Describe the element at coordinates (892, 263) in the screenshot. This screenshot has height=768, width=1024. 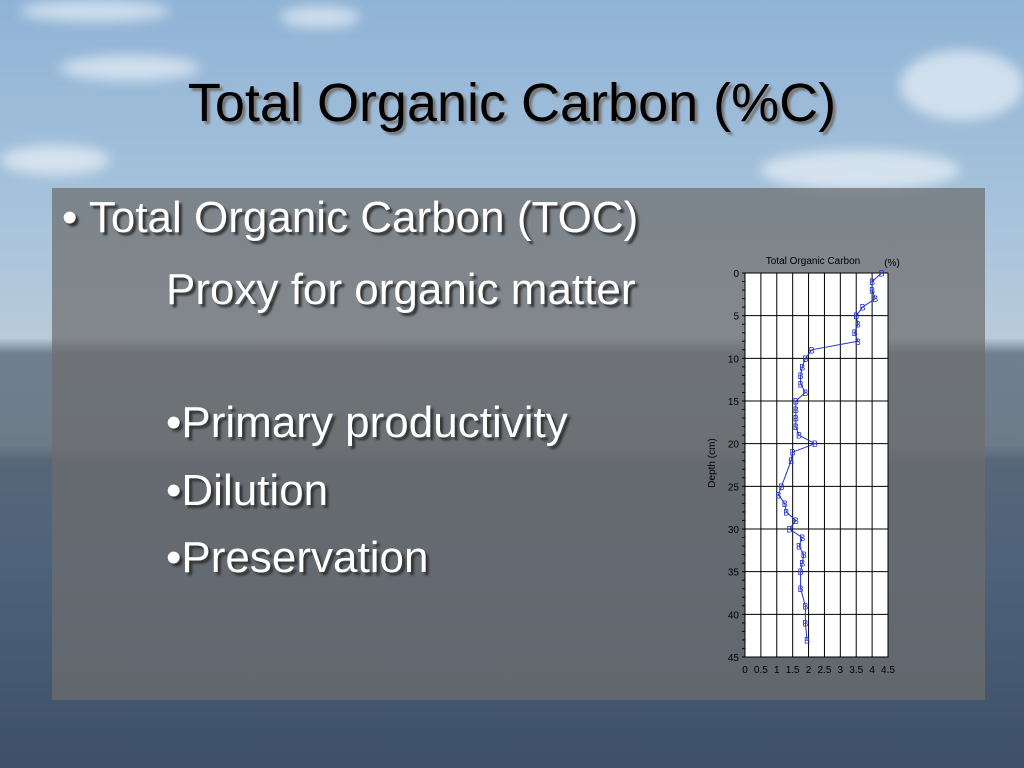
I see `x-axis-label: (%)` at that location.